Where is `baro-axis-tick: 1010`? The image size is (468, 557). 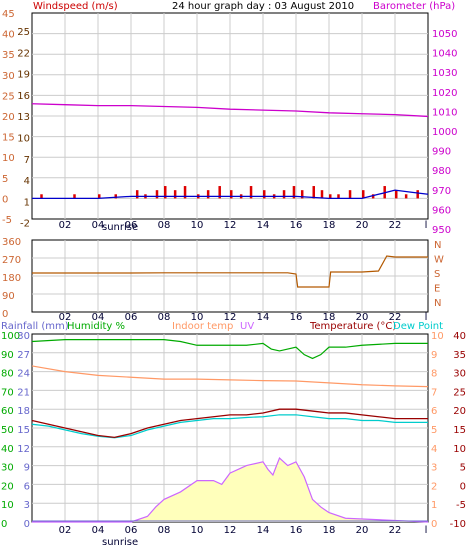
baro-axis-tick: 1010 is located at coordinates (444, 112).